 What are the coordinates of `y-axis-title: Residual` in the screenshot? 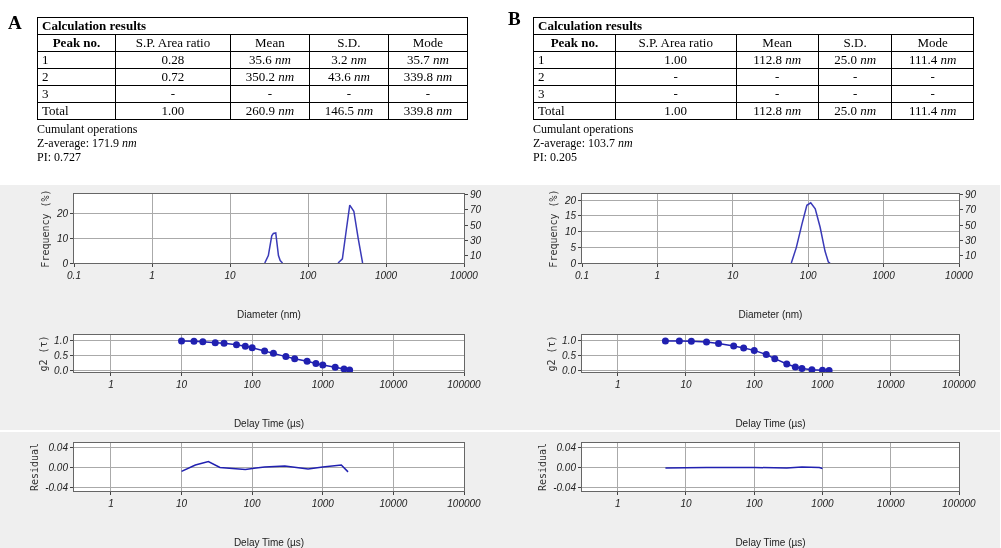 It's located at (35, 467).